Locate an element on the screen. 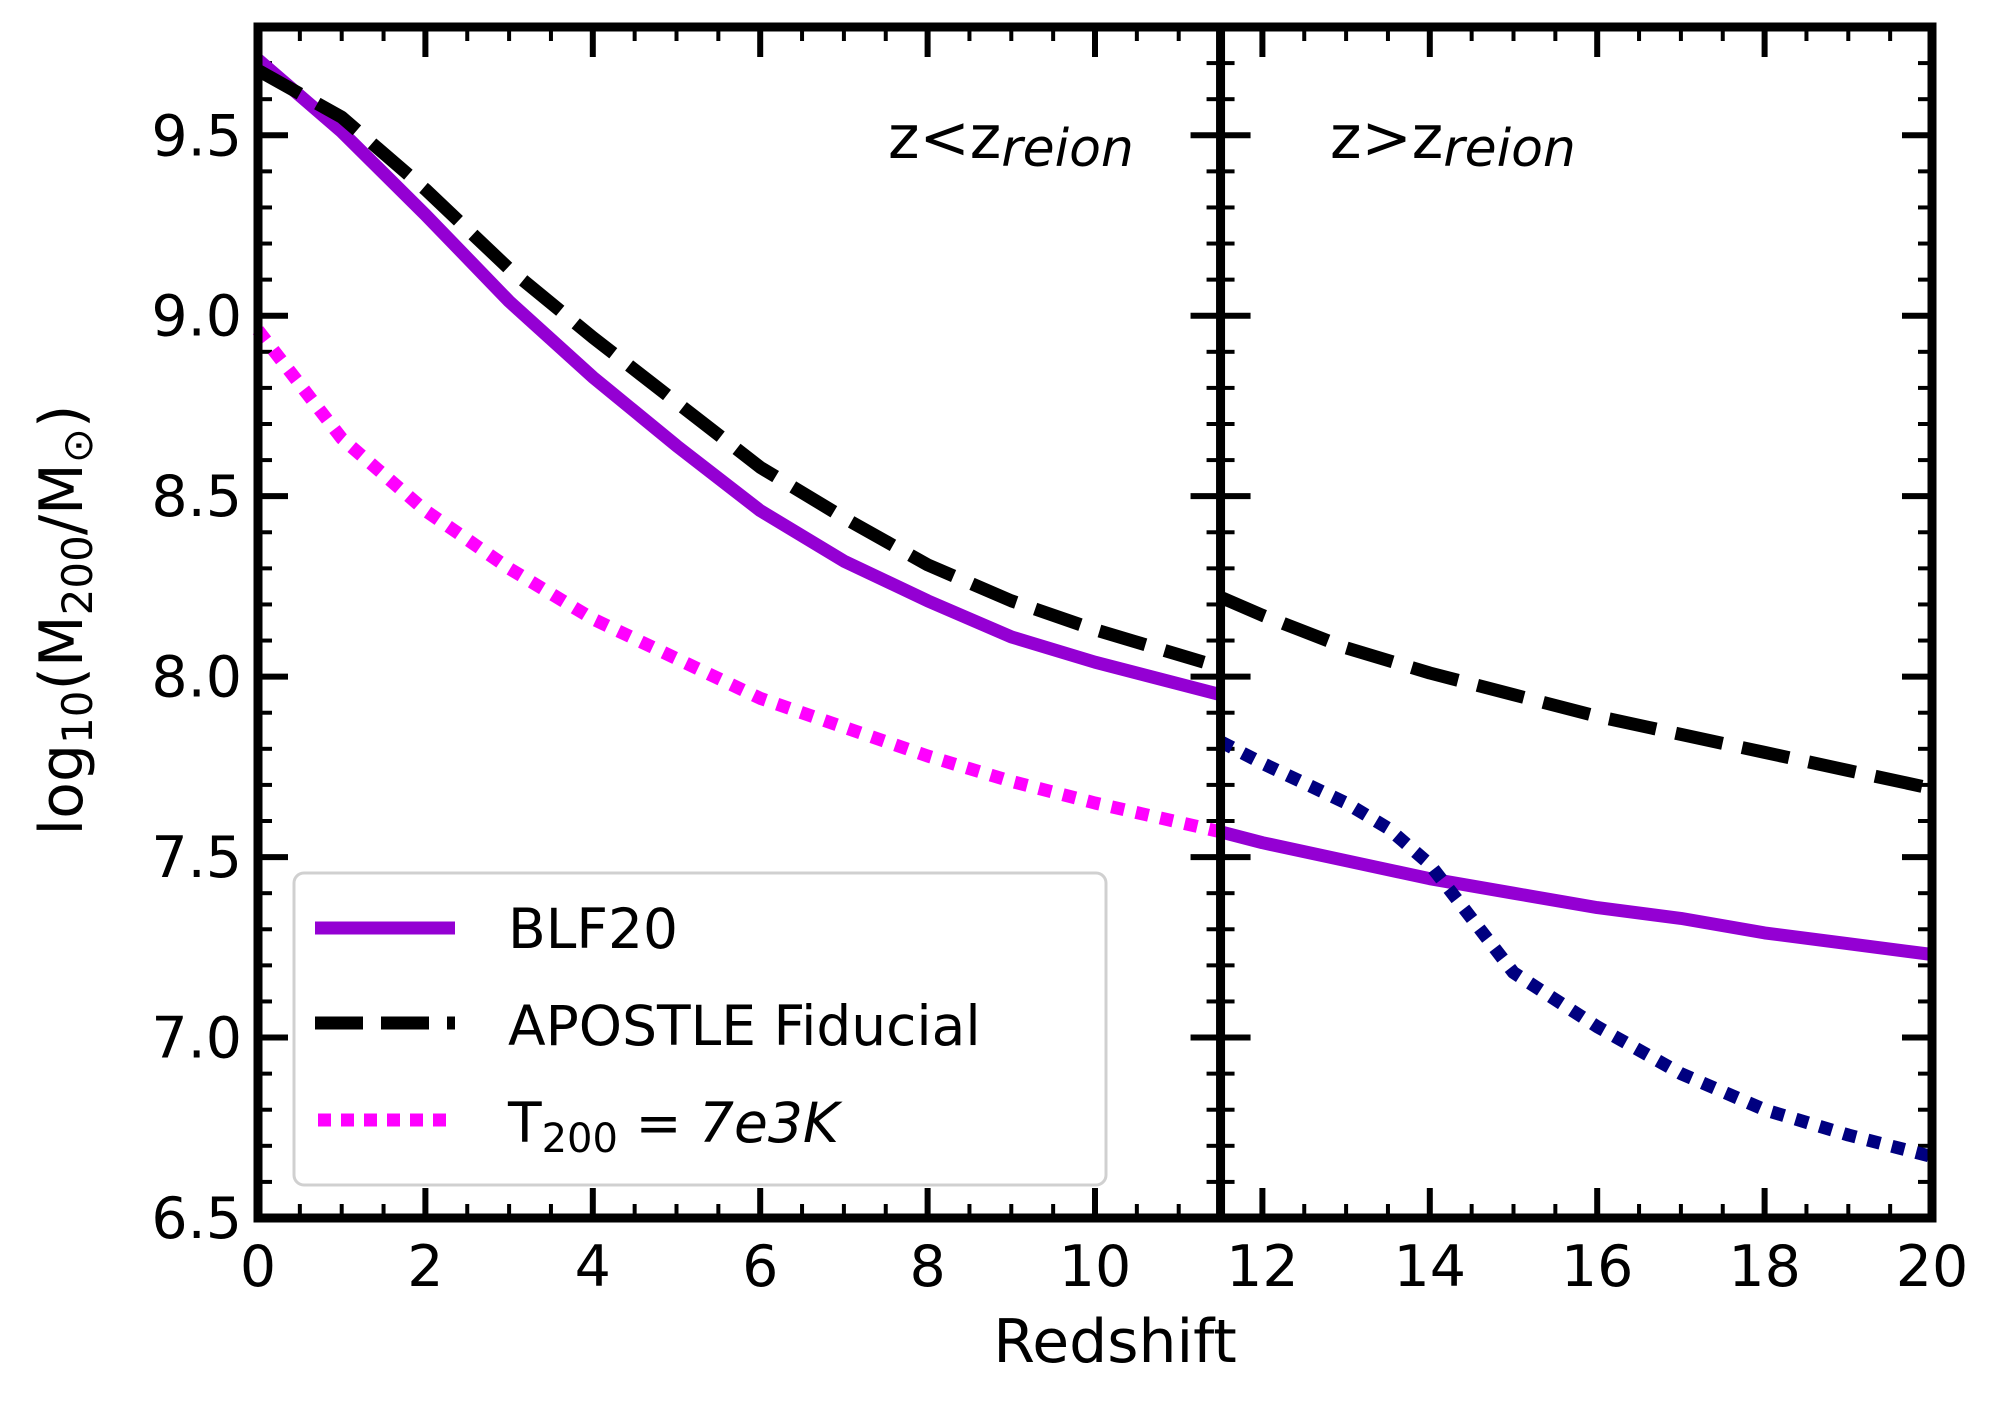 The image size is (1998, 1401). x-tick-label: 4 is located at coordinates (593, 1267).